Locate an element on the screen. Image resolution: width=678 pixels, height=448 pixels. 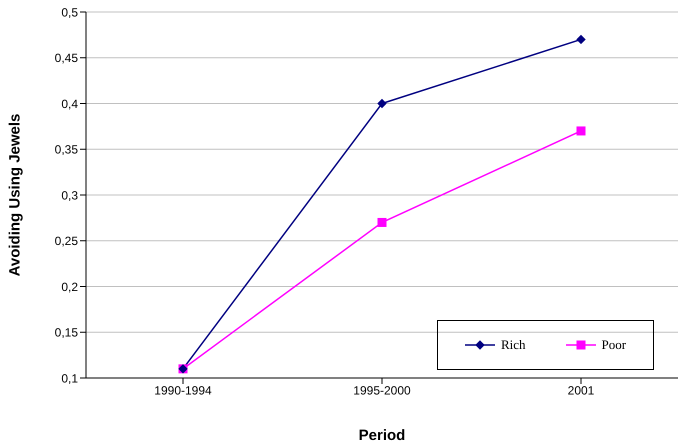
y-tick-label: 0,4 is located at coordinates (69, 103).